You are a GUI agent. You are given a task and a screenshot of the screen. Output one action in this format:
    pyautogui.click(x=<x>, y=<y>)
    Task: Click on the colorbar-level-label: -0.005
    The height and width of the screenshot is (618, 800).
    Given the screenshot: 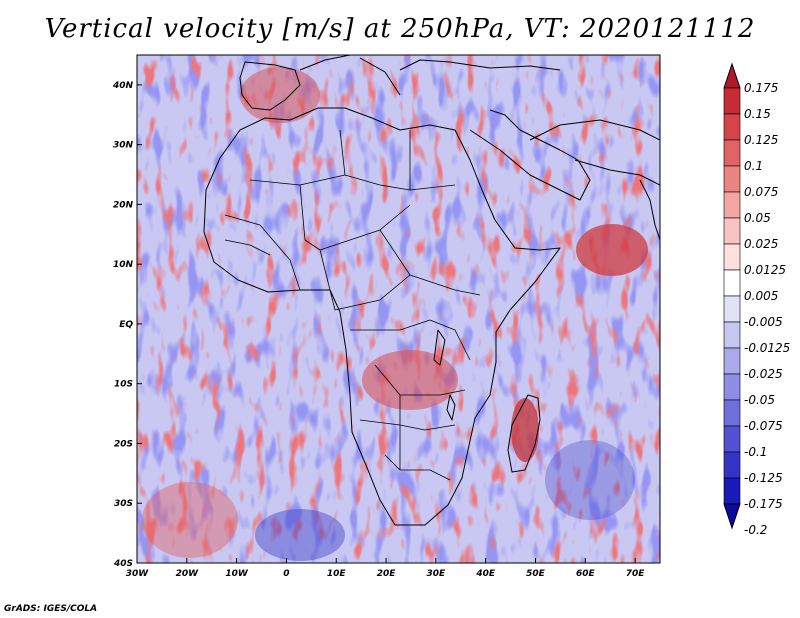 What is the action you would take?
    pyautogui.click(x=763, y=322)
    